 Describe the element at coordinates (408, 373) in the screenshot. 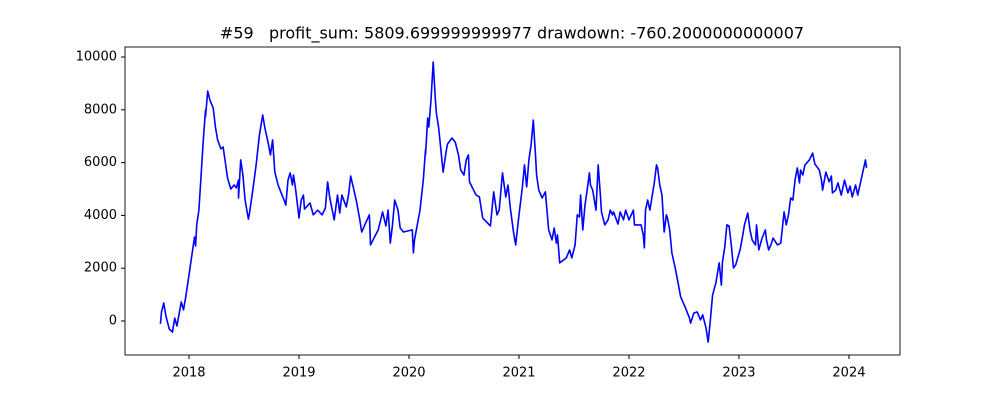

I see `x-tick-label: 2020` at that location.